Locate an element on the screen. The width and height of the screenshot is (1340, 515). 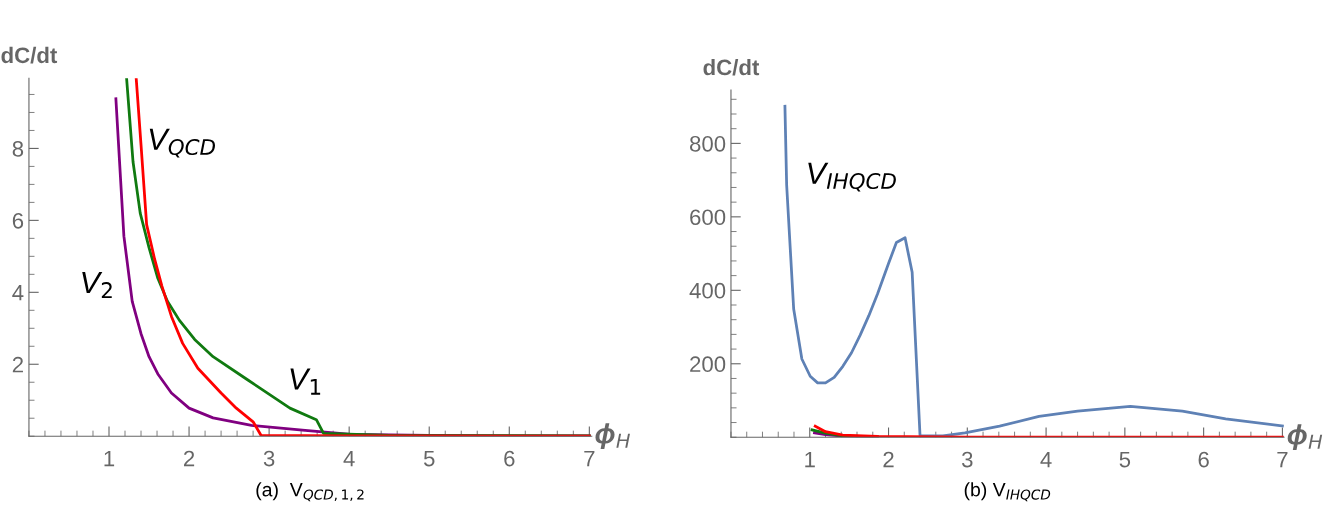
annotation: V$_{1}$ is located at coordinates (305, 381).